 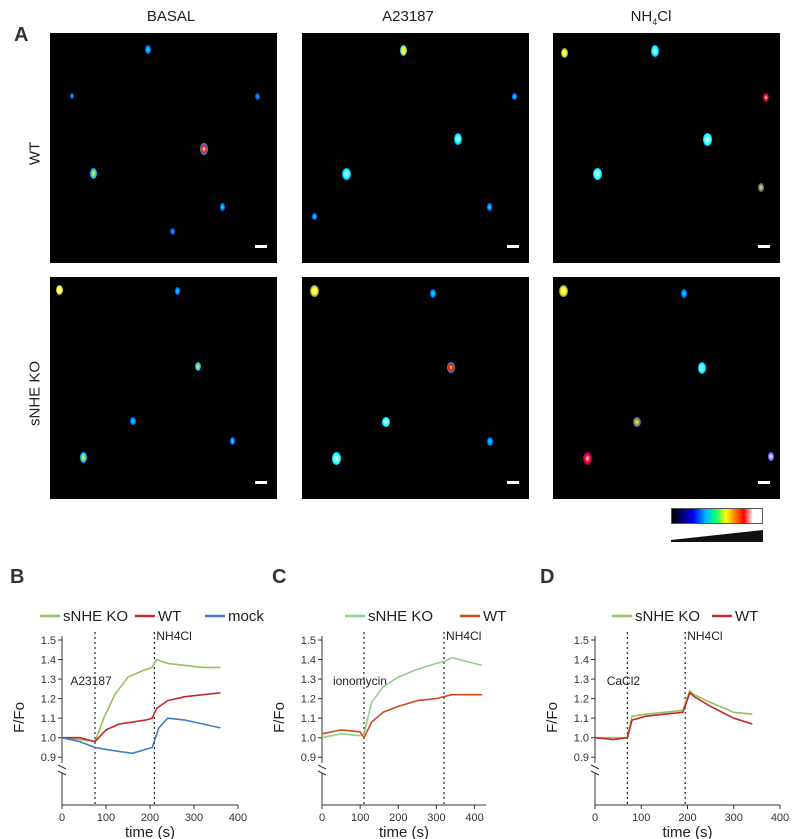 What do you see at coordinates (624, 681) in the screenshot?
I see `stimulus-label: CaCl2` at bounding box center [624, 681].